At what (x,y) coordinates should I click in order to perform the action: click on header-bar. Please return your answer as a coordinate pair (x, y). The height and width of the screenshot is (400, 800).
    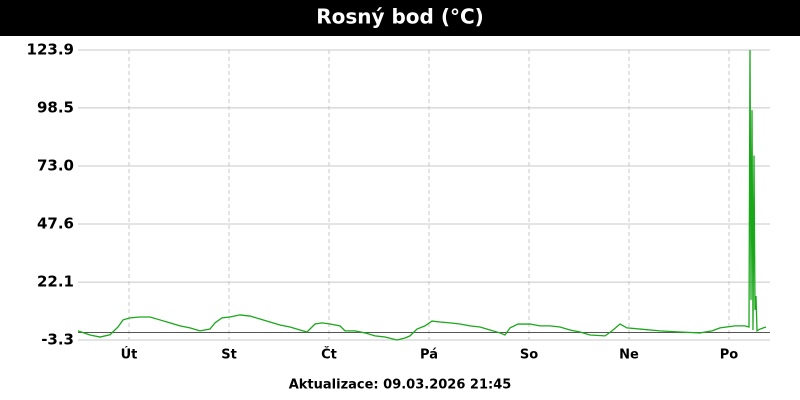
    Looking at the image, I should click on (400, 18).